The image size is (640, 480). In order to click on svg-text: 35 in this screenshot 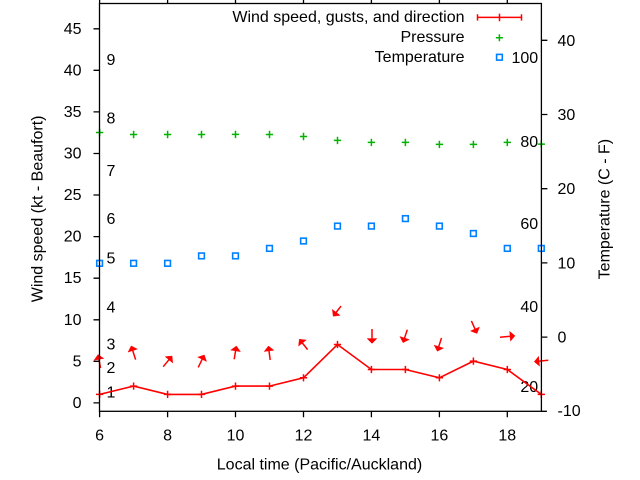, I will do `click(73, 112)`.